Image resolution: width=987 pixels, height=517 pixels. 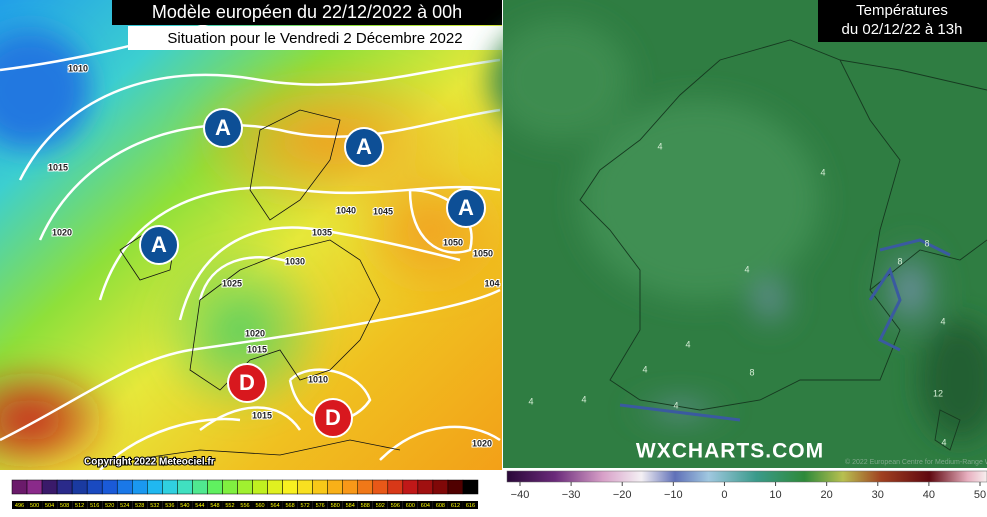 I want to click on subtitle-box, so click(x=315, y=38).